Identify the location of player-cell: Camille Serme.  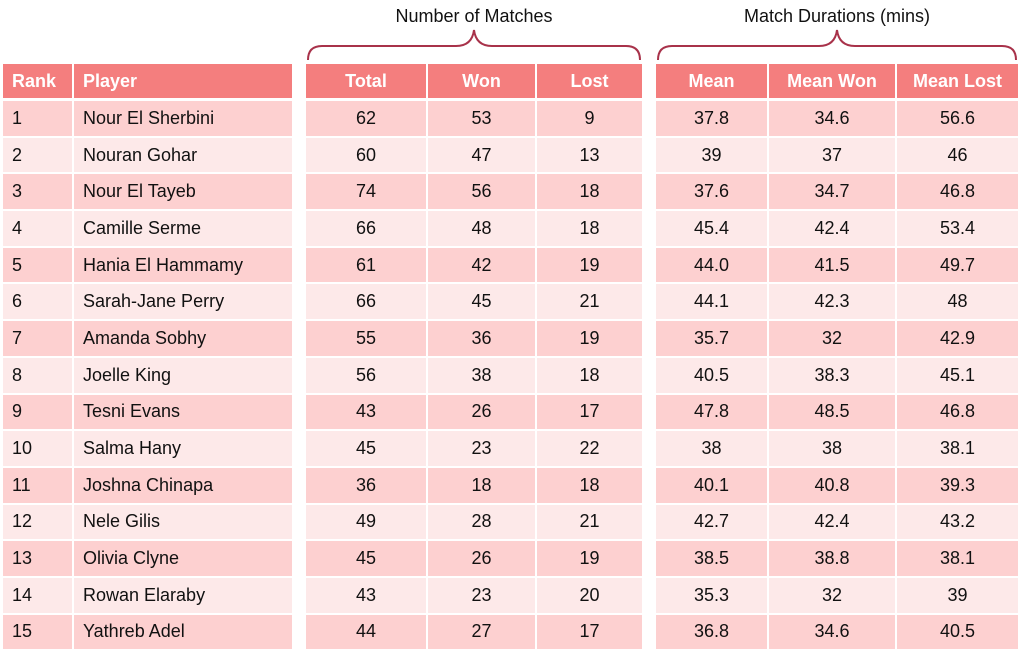
(182, 229).